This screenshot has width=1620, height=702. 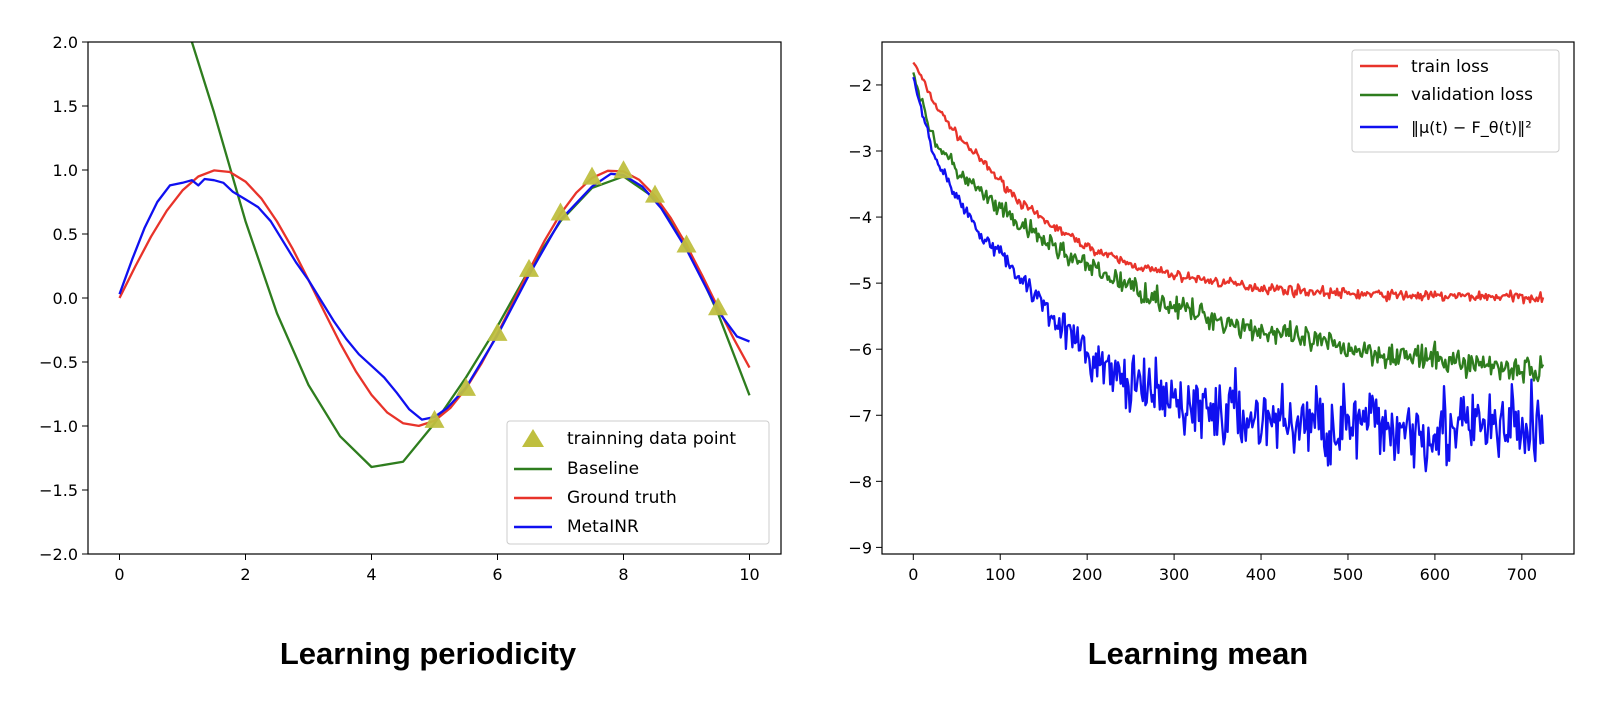 What do you see at coordinates (65, 106) in the screenshot?
I see `y-tick-label: 1.5` at bounding box center [65, 106].